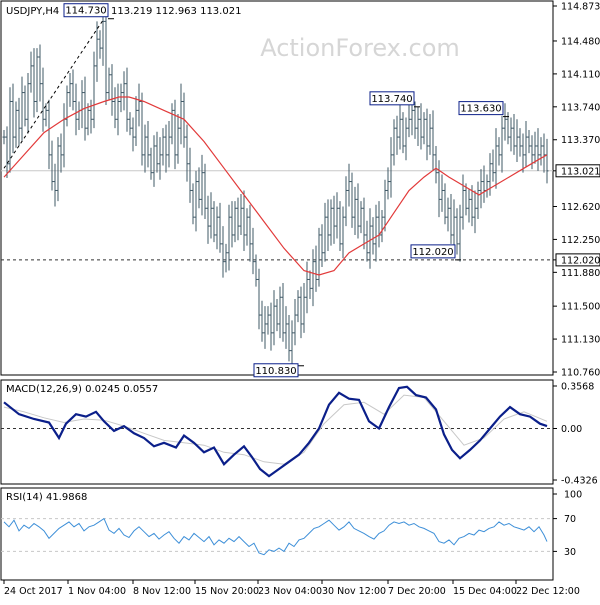 The width and height of the screenshot is (600, 605). I want to click on ohlc-values: 113.219 113.219 112.963 113.021, so click(153, 11).